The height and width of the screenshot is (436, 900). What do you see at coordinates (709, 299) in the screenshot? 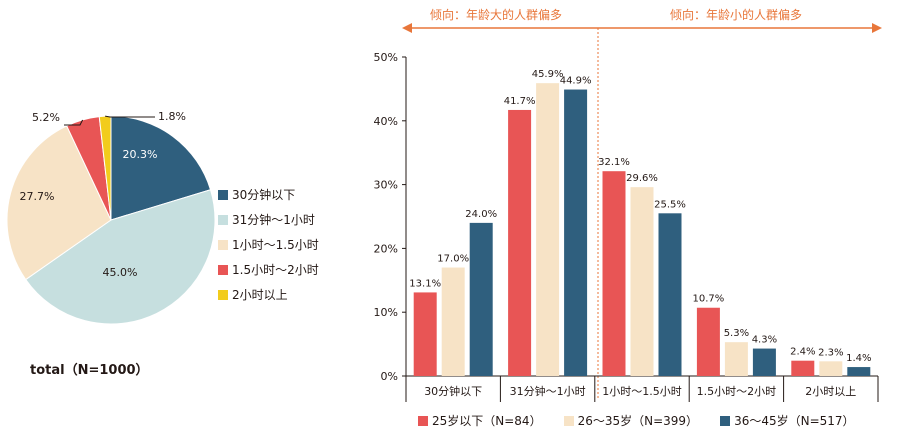
I see `bar-value-label: 10.7%` at bounding box center [709, 299].